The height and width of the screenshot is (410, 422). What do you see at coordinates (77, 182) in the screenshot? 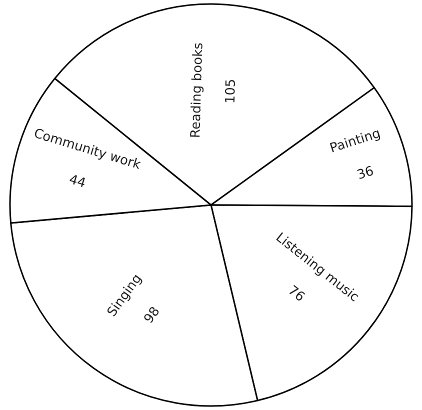
I see `data-label: 44` at bounding box center [77, 182].